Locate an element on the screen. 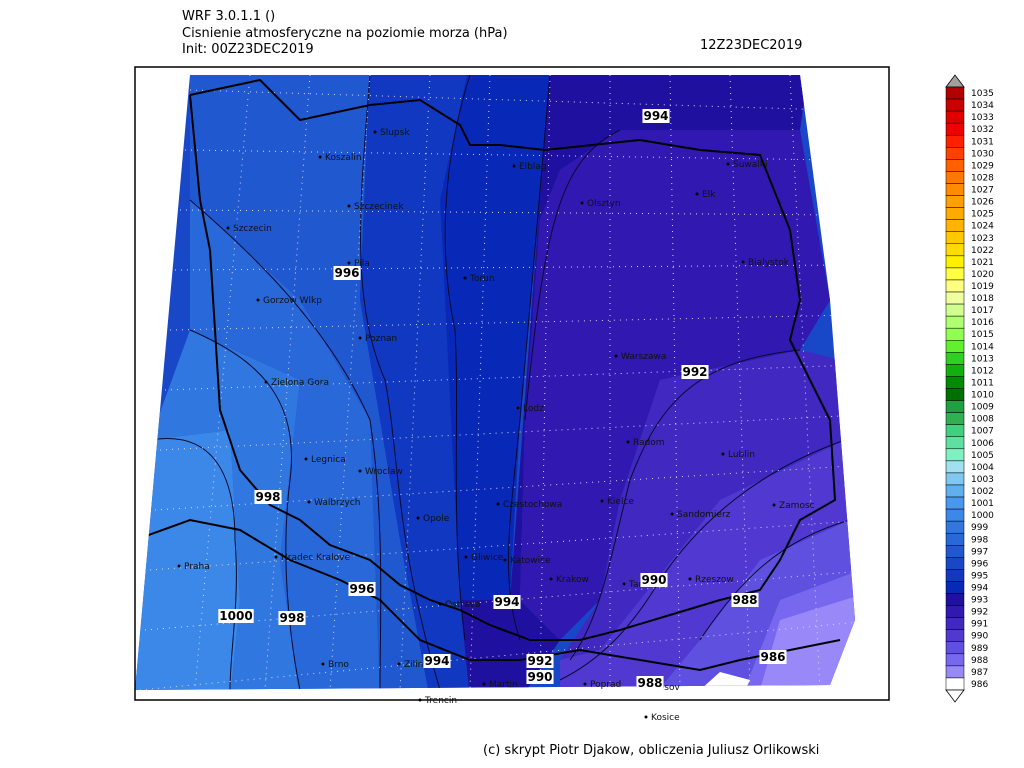 The image size is (1024, 768). isobar-label: 998 is located at coordinates (267, 497).